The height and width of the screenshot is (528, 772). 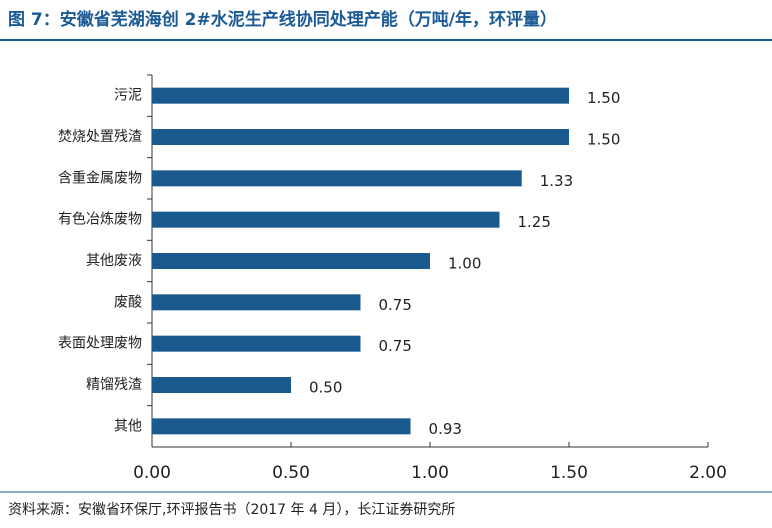 What do you see at coordinates (325, 388) in the screenshot?
I see `value-label: 0.50` at bounding box center [325, 388].